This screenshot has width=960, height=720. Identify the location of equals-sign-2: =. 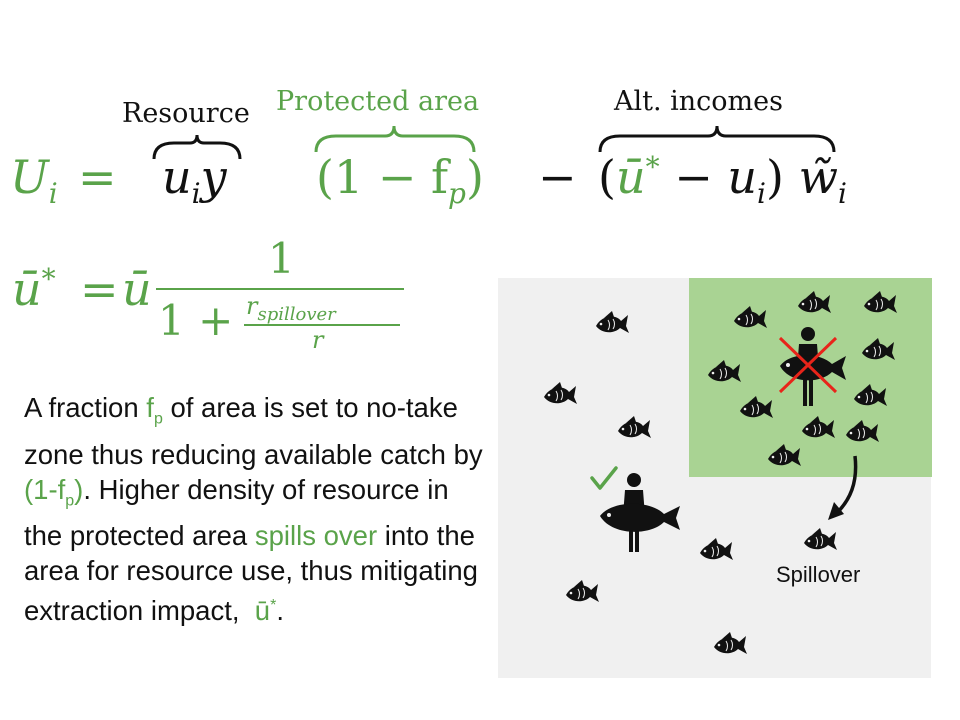
(99, 289).